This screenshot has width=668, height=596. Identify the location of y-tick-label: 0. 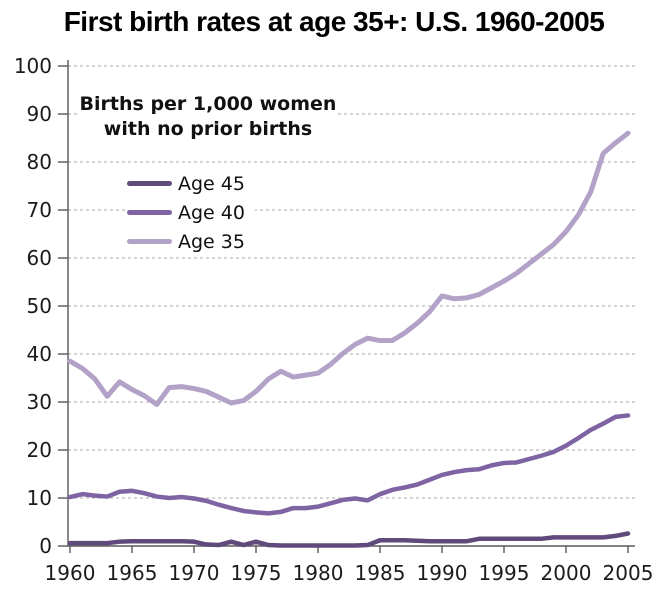
(45, 546).